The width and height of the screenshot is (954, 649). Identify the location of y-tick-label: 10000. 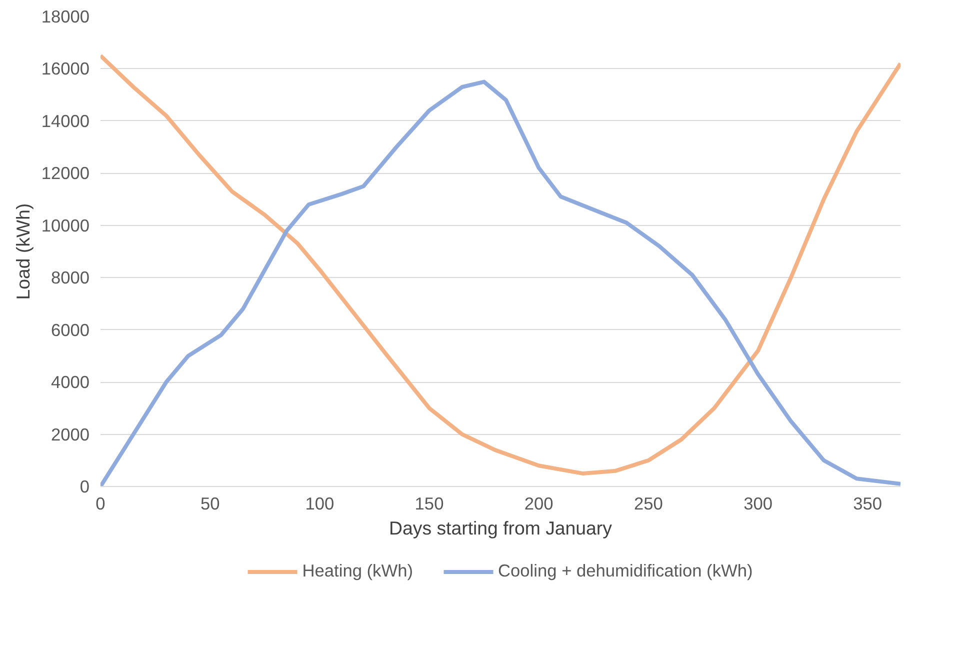
(65, 225).